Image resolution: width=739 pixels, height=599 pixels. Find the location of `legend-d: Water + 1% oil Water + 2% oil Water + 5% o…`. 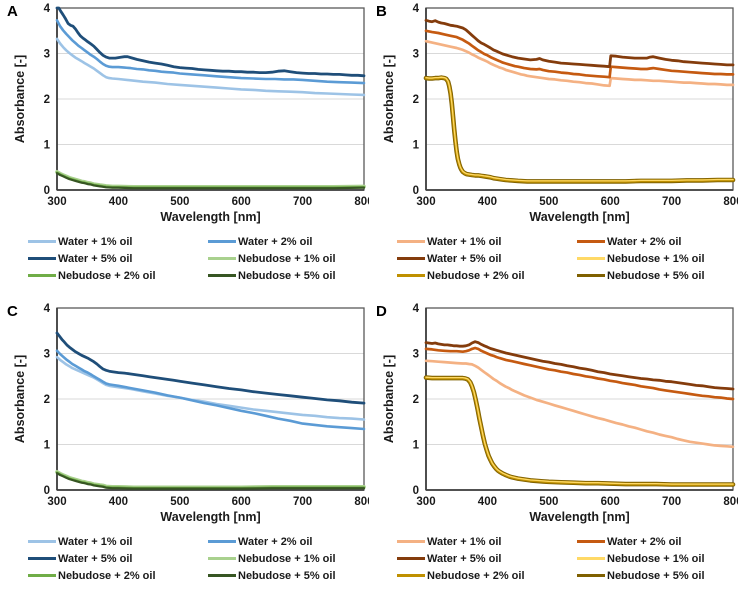

legend-d: Water + 1% oil Water + 2% oil Water + 5% o… is located at coordinates (568, 558).